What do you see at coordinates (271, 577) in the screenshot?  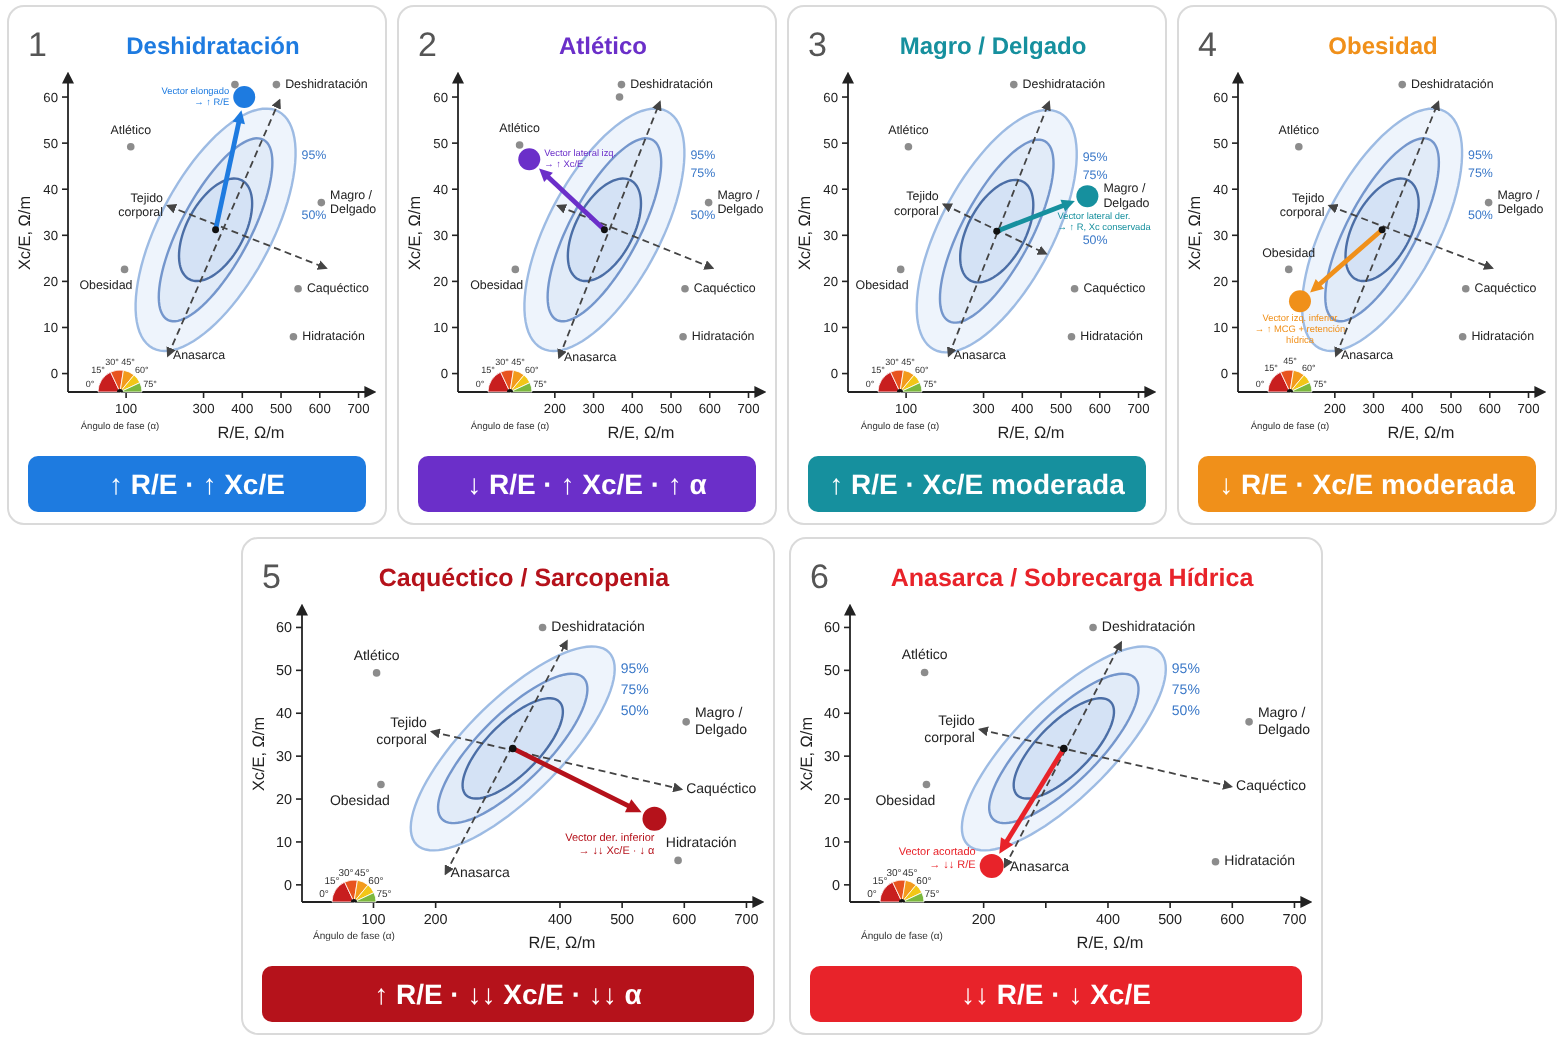 I see `text: 5` at bounding box center [271, 577].